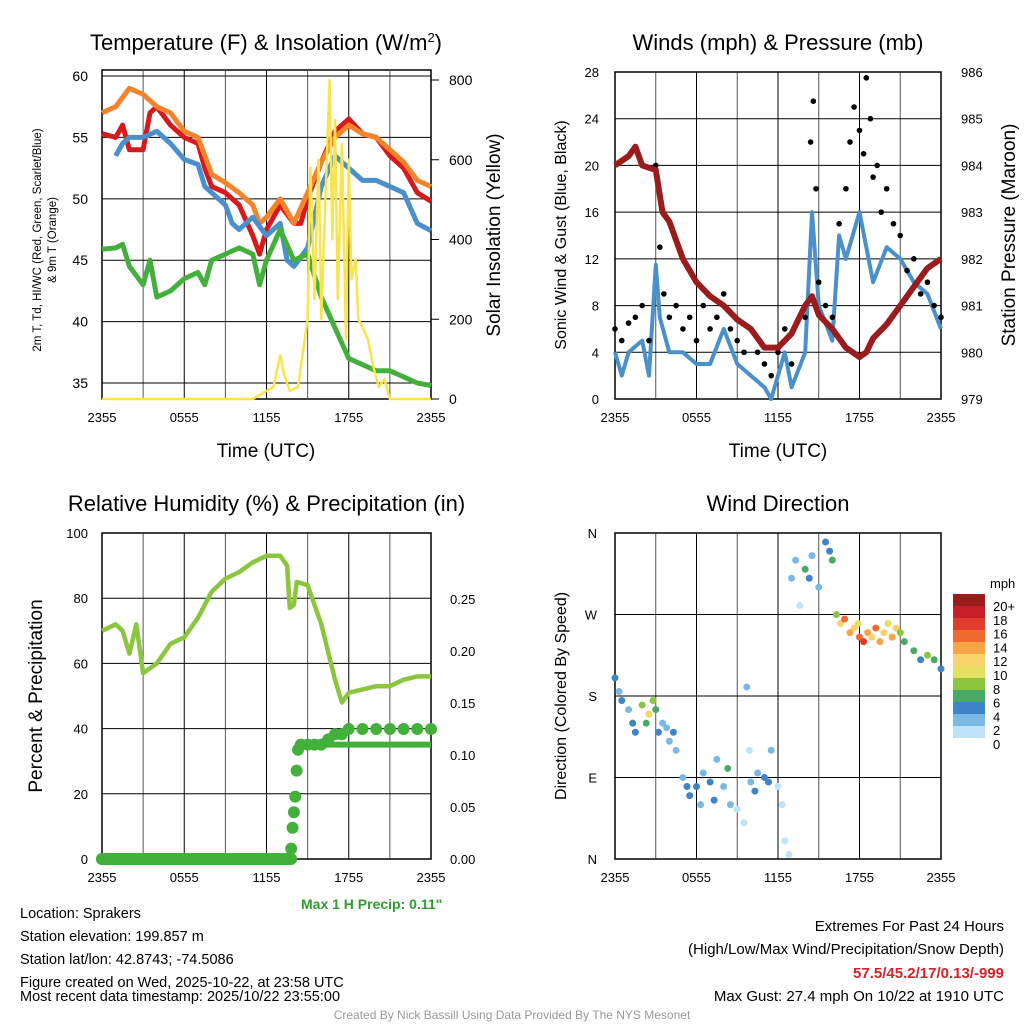 The image size is (1024, 1024). Describe the element at coordinates (972, 119) in the screenshot. I see `y2-tick-label: 985` at that location.